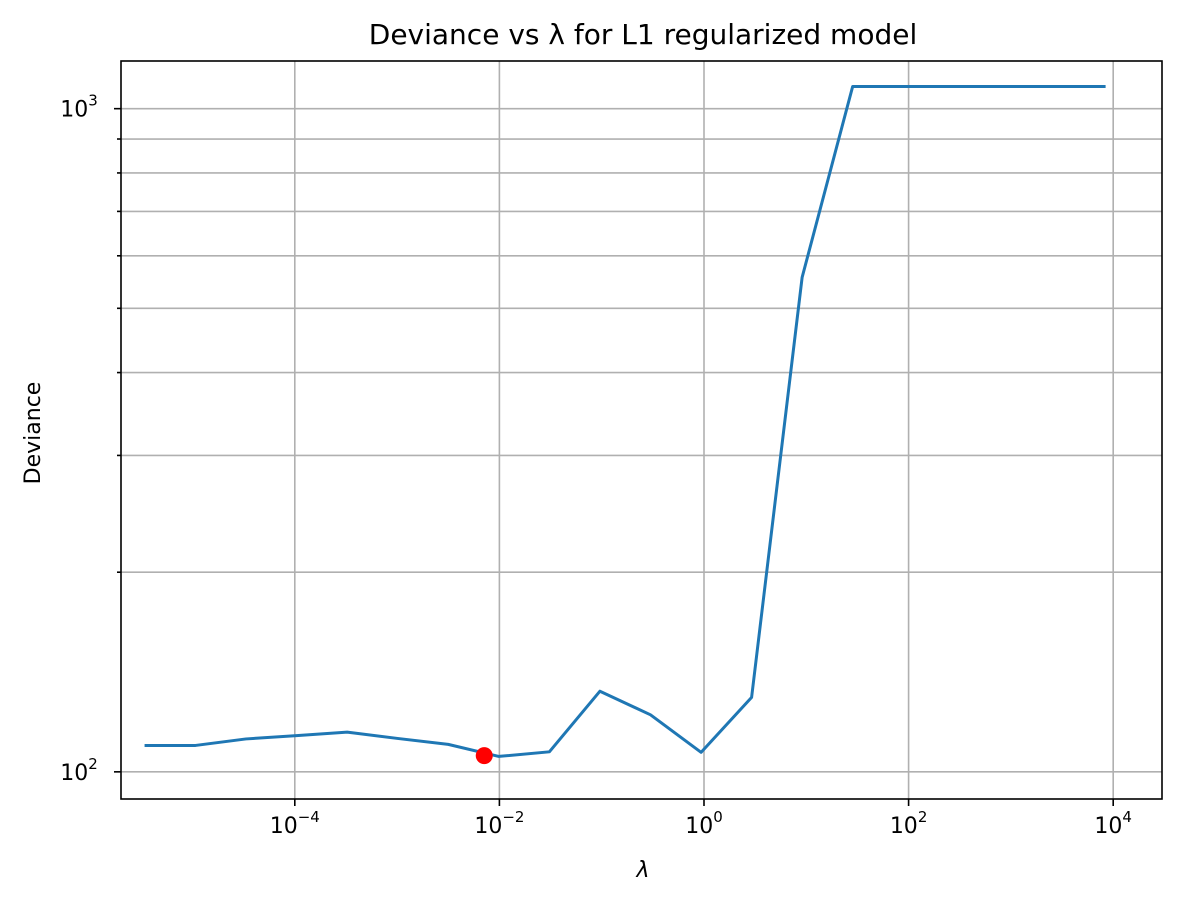  What do you see at coordinates (79, 107) in the screenshot?
I see `y-tick-label: 10³` at bounding box center [79, 107].